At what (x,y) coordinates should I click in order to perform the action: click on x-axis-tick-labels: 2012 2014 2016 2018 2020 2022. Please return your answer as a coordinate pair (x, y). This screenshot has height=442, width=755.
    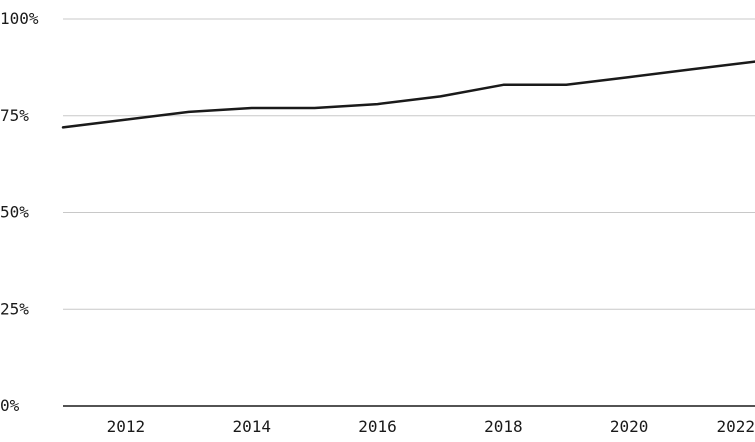
    Looking at the image, I should click on (431, 426).